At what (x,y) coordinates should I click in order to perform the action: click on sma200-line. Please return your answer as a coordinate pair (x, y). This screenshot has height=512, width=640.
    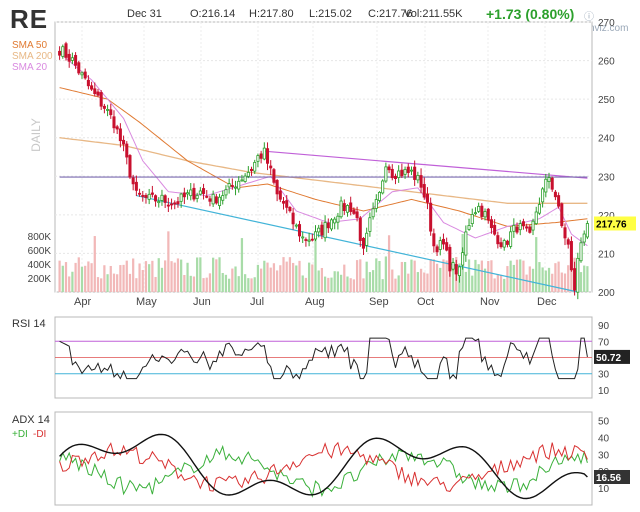
    Looking at the image, I should click on (323, 170).